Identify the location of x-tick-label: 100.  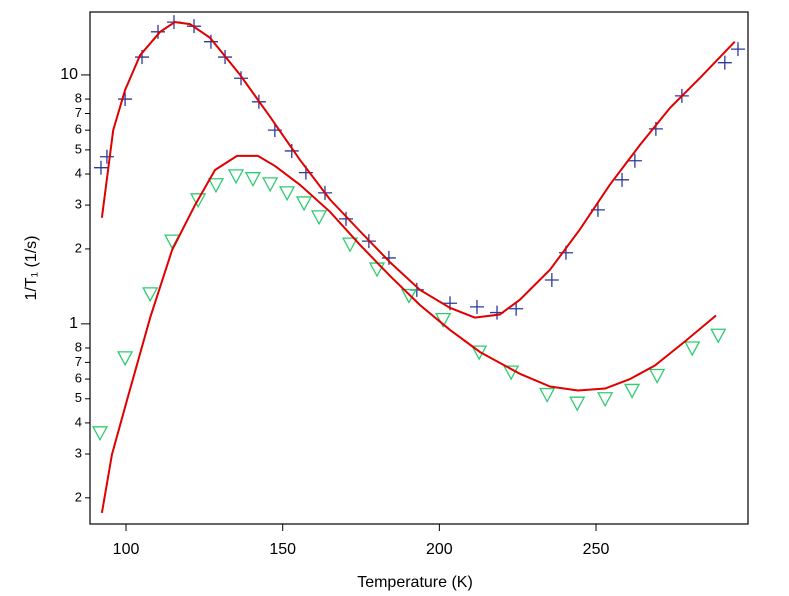
(126, 549).